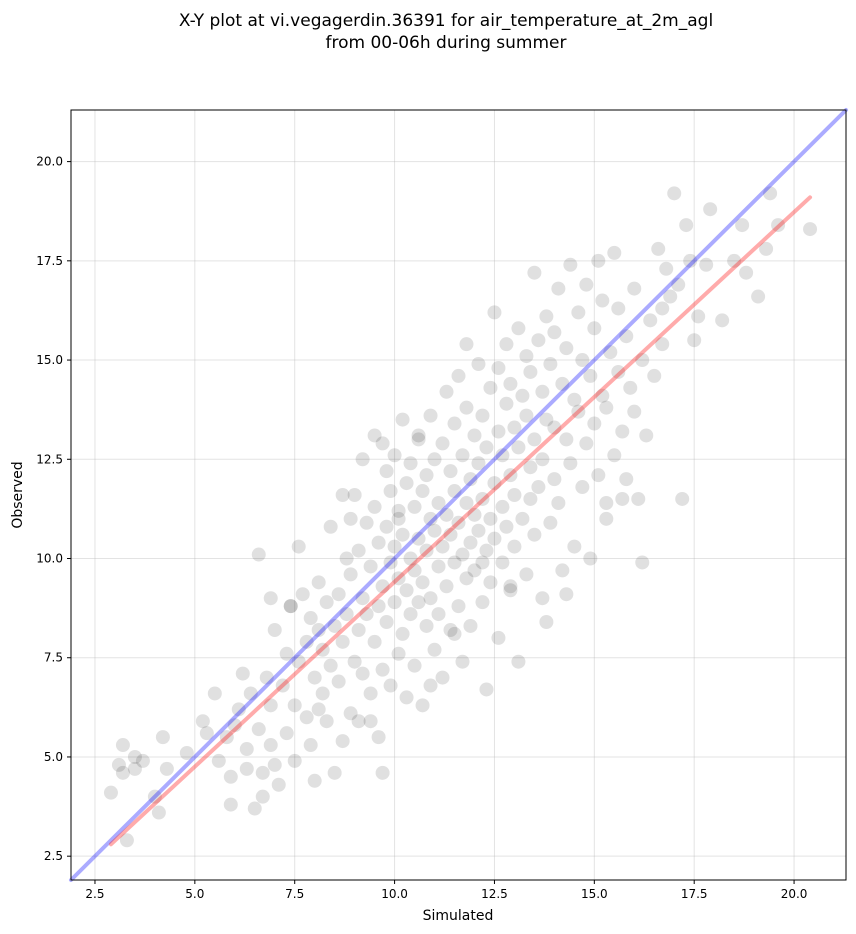 The width and height of the screenshot is (856, 934). Describe the element at coordinates (49, 162) in the screenshot. I see `y-tick-label: 20.0` at that location.